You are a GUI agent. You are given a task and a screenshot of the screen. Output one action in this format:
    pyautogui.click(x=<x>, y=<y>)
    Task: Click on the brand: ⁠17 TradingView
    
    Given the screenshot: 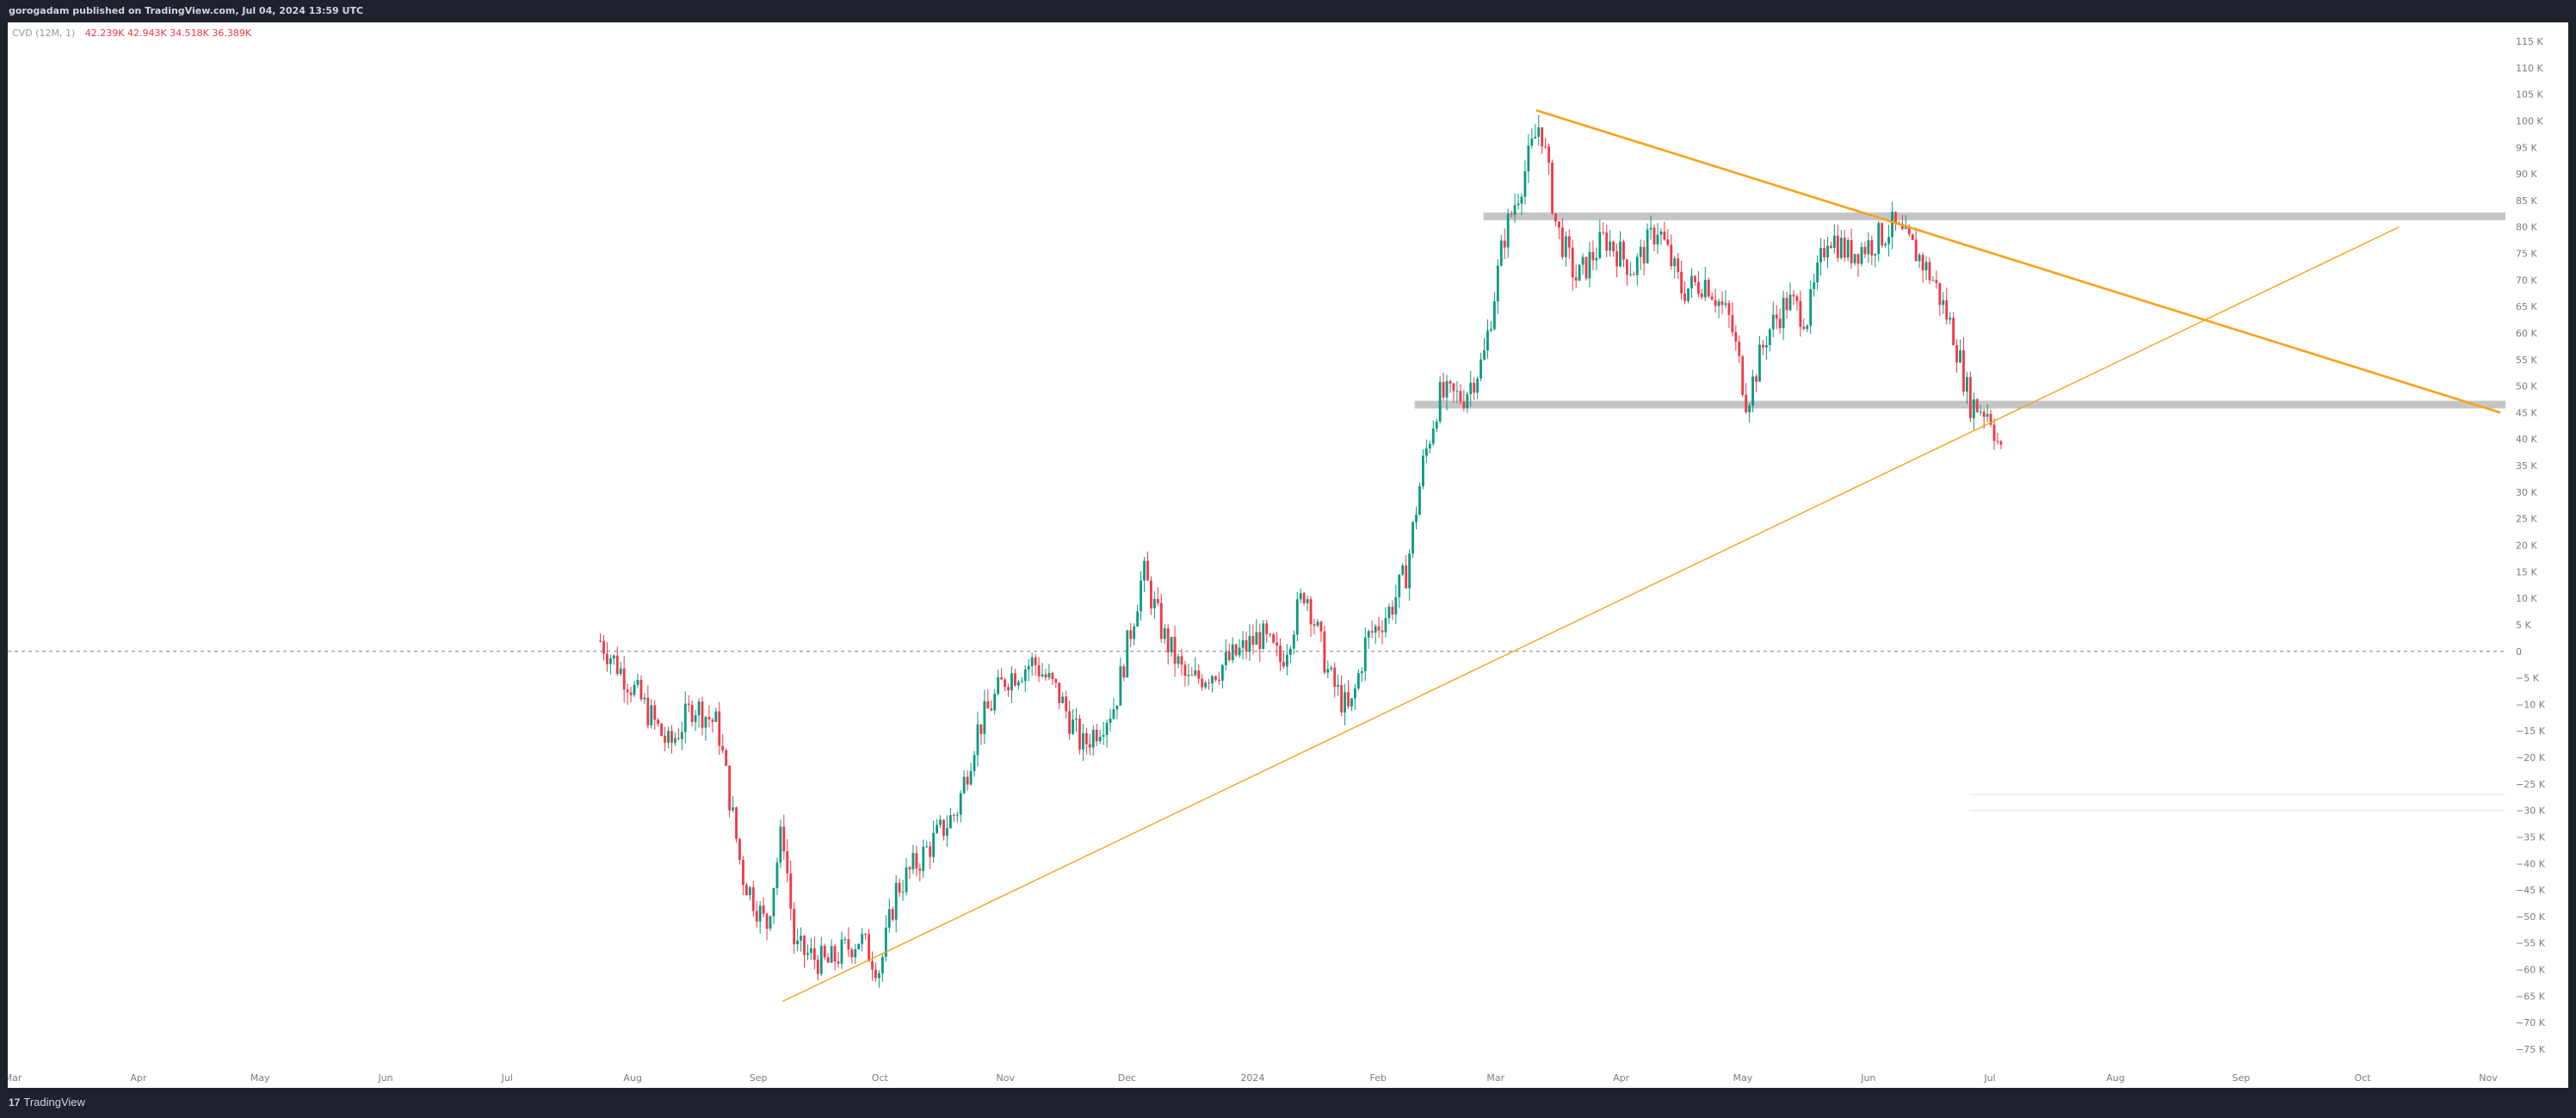 What is the action you would take?
    pyautogui.click(x=47, y=1102)
    